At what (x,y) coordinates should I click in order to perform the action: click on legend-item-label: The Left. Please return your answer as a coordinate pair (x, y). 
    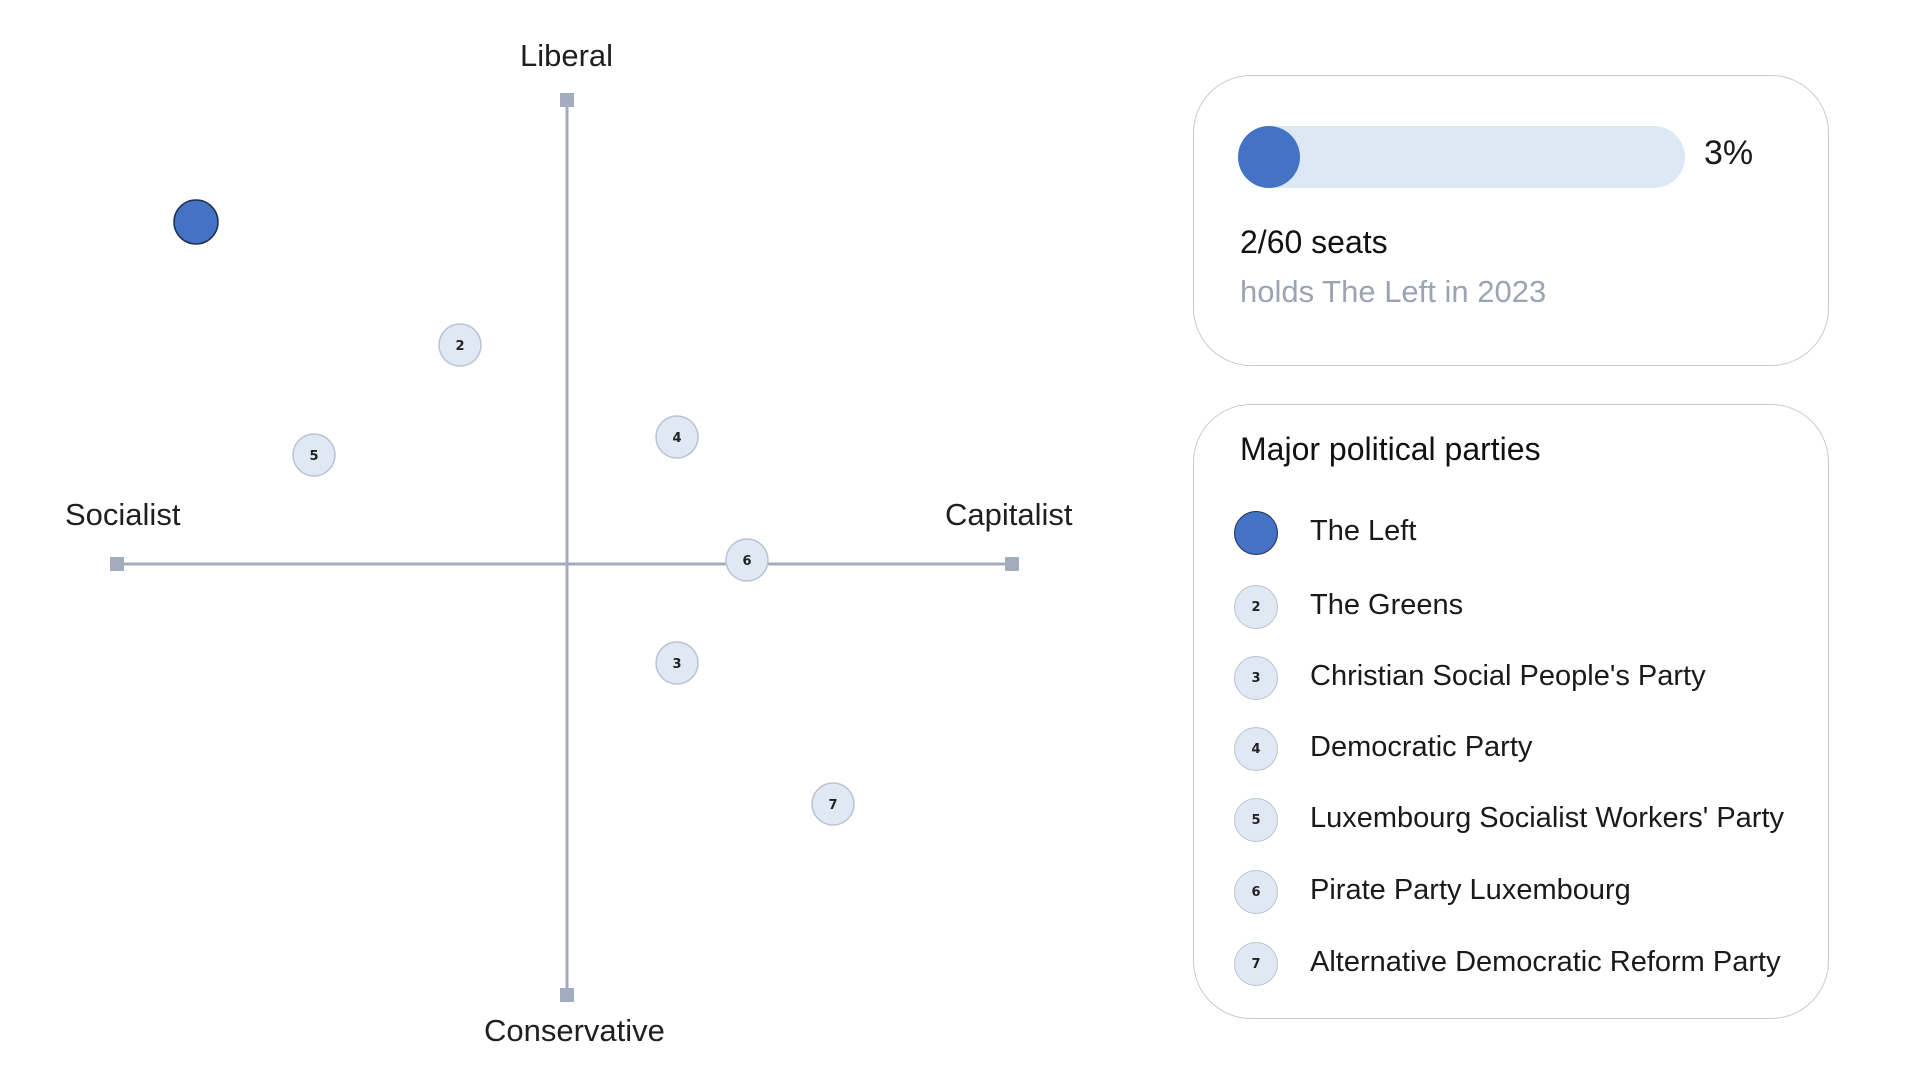
    Looking at the image, I should click on (1363, 531).